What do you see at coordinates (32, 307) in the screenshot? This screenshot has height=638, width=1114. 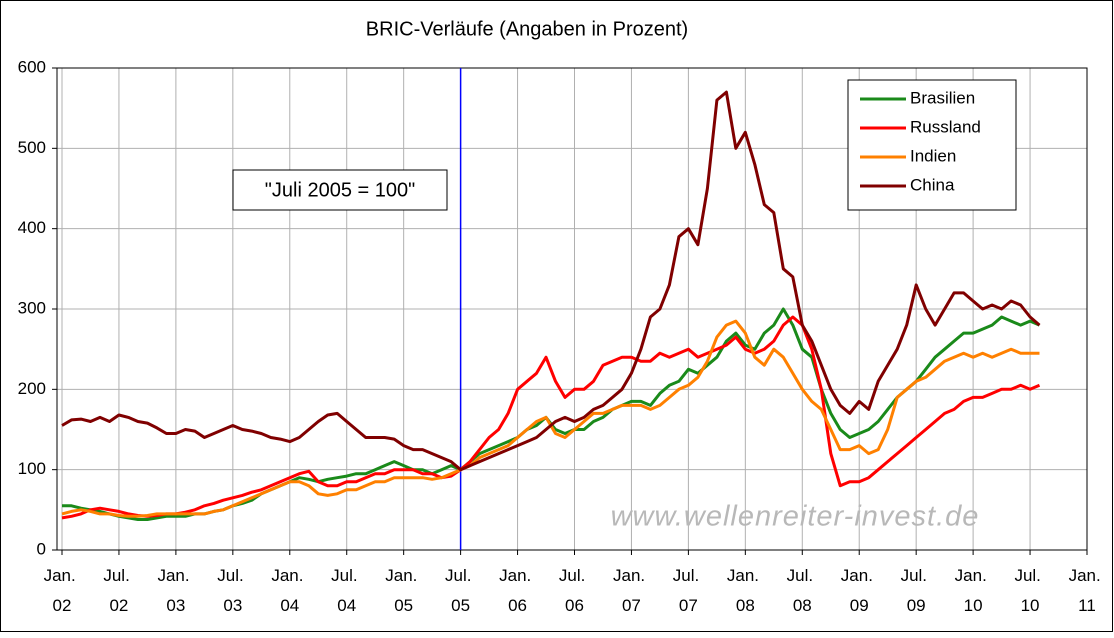 I see `y-tick-label: 300` at bounding box center [32, 307].